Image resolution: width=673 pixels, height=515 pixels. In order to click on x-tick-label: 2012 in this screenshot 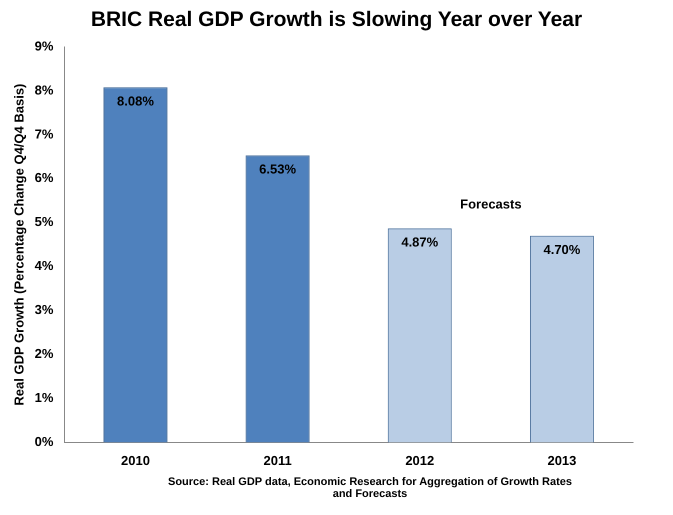, I will do `click(419, 460)`.